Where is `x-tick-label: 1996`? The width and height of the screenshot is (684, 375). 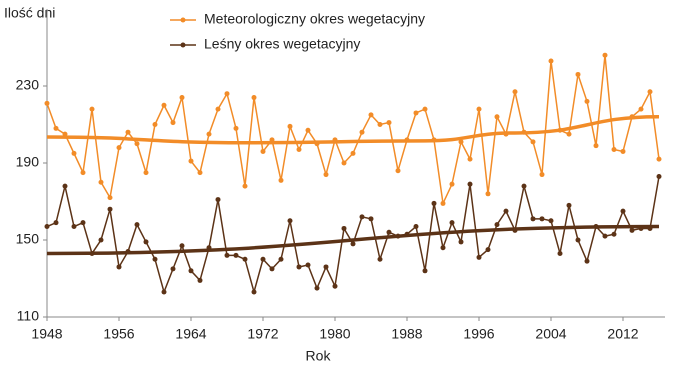 x-tick-label: 1996 is located at coordinates (478, 334).